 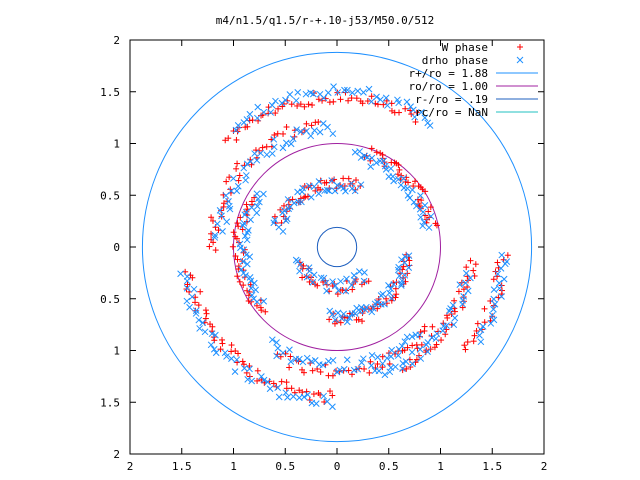 I want to click on y-tick-label: 2, so click(x=116, y=40).